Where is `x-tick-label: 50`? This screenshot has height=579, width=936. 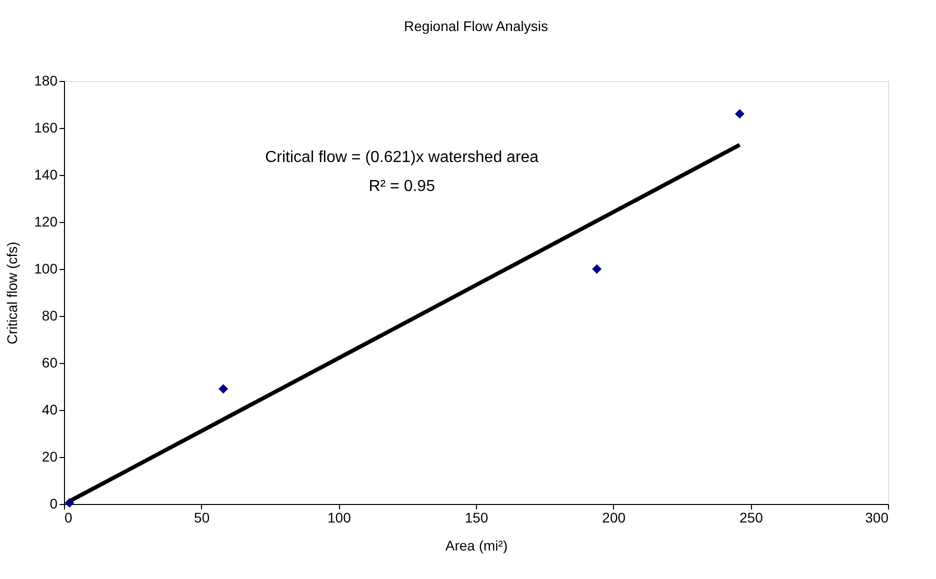 x-tick-label: 50 is located at coordinates (202, 518).